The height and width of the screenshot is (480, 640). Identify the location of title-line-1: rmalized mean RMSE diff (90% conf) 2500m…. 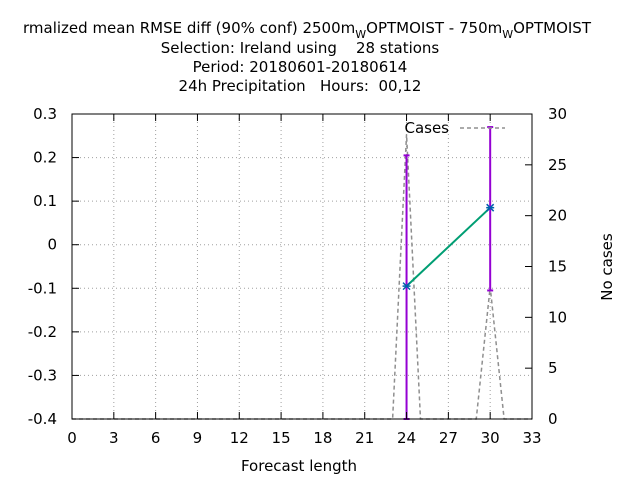
(307, 30).